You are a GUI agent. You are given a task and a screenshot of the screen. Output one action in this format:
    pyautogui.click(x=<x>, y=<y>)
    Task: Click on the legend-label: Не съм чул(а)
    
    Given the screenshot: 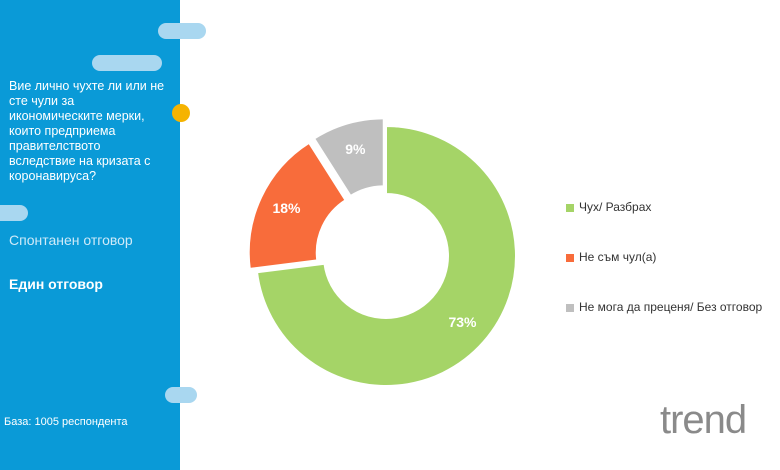 What is the action you would take?
    pyautogui.click(x=617, y=257)
    